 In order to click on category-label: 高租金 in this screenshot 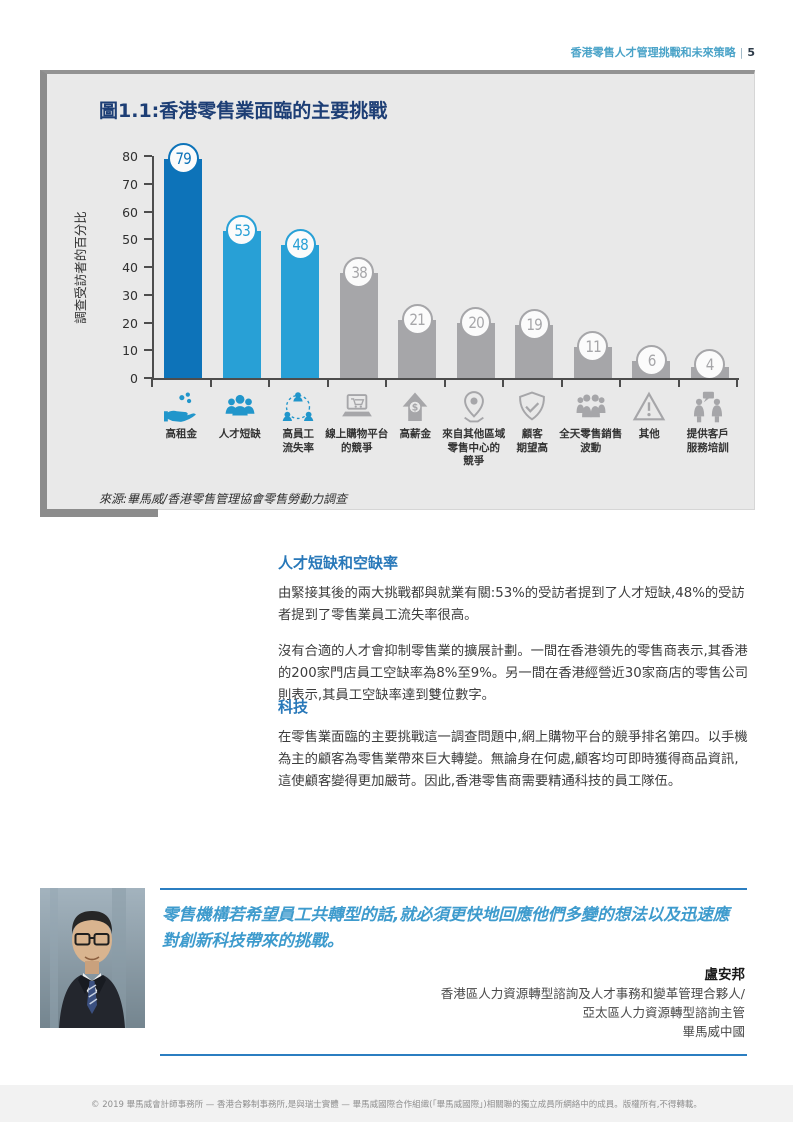, I will do `click(181, 434)`.